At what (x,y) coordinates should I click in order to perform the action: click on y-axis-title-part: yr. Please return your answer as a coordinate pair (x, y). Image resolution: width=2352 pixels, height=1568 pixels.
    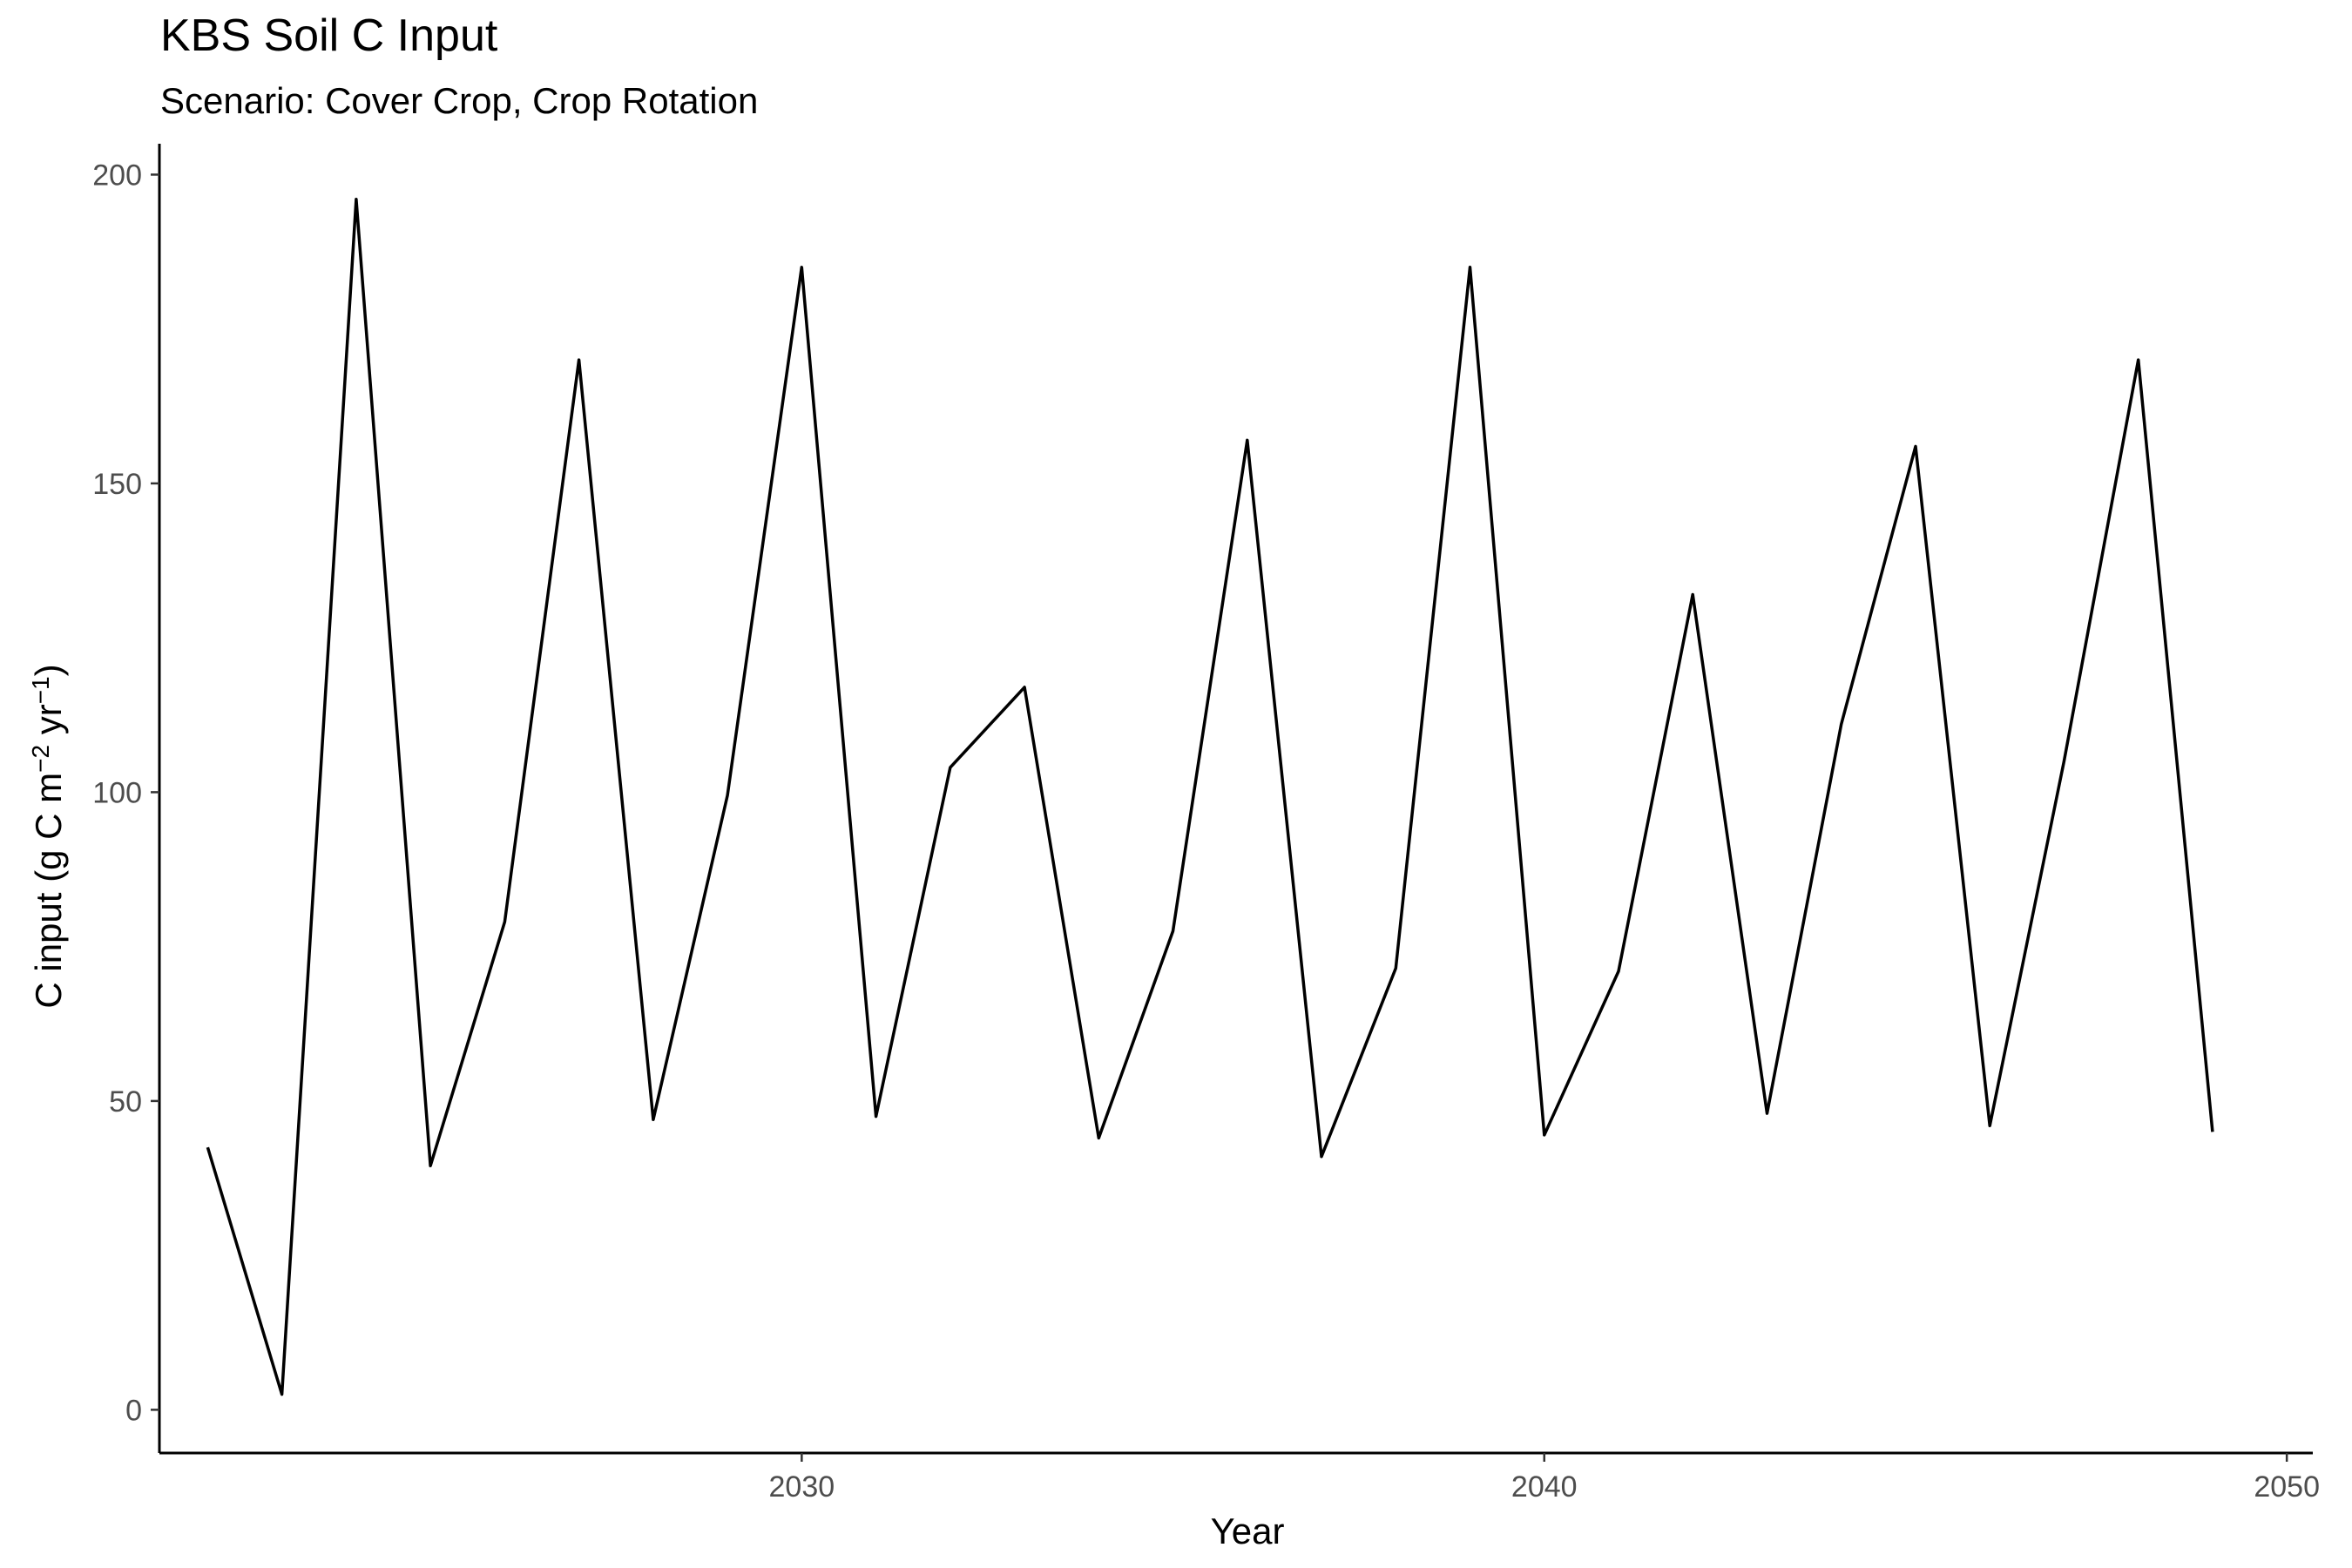
    Looking at the image, I should click on (48, 724).